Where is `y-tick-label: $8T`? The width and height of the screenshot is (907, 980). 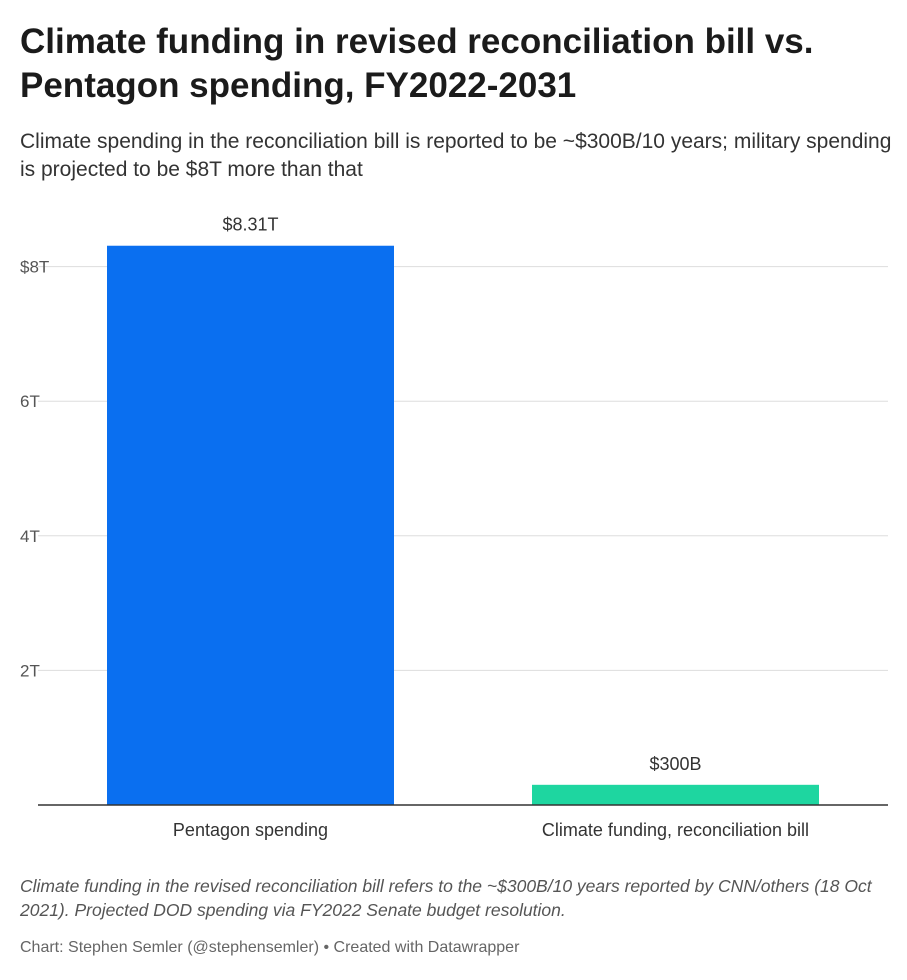
y-tick-label: $8T is located at coordinates (34, 267).